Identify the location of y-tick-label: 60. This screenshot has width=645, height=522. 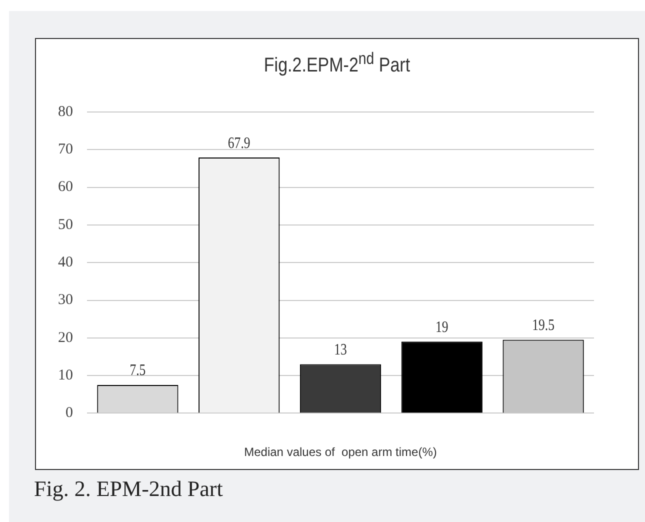
(65, 187).